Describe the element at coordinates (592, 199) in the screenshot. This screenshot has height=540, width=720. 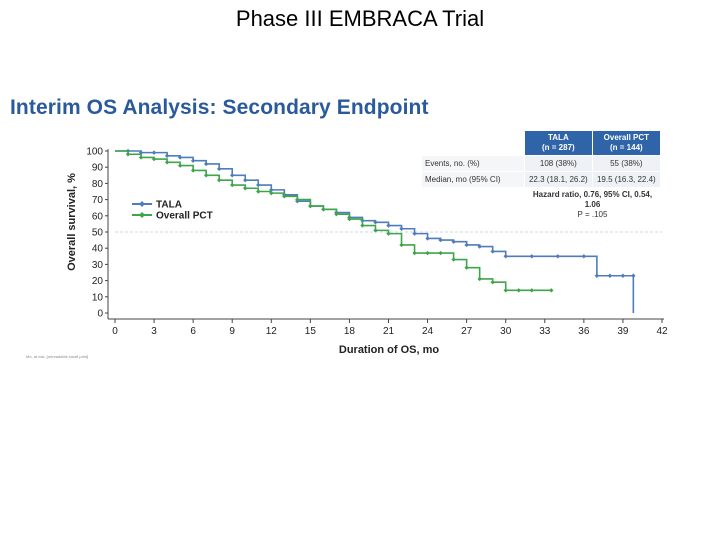
I see `hazard-ratio: Hazard ratio, 0.76, 95% CI, 0.54, 1.06` at that location.